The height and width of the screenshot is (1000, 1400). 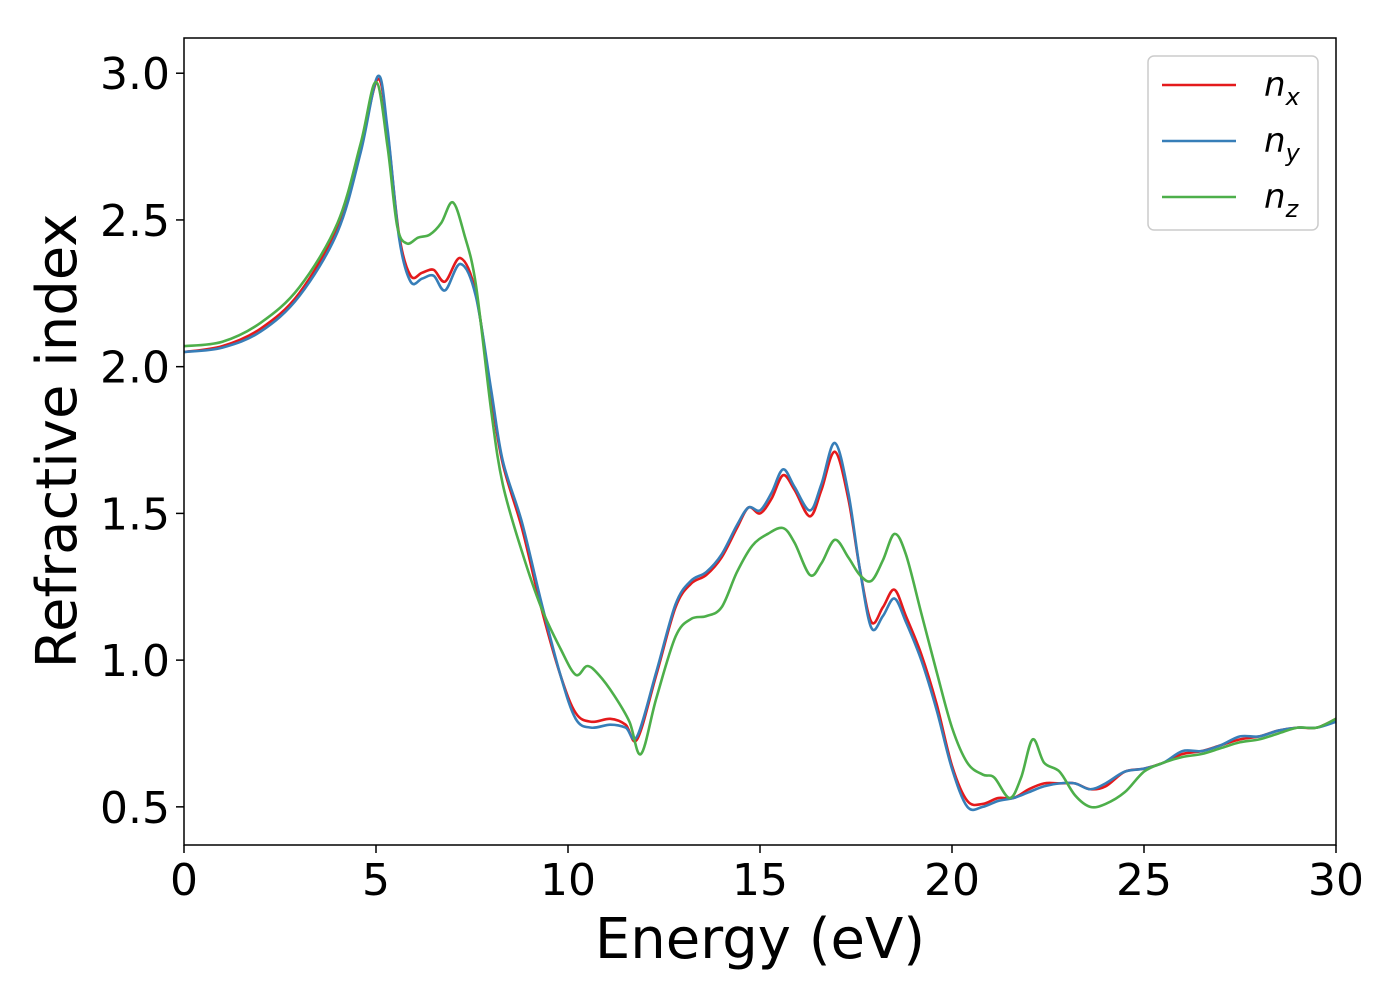 I want to click on y-tick-label: 0.5, so click(x=135, y=808).